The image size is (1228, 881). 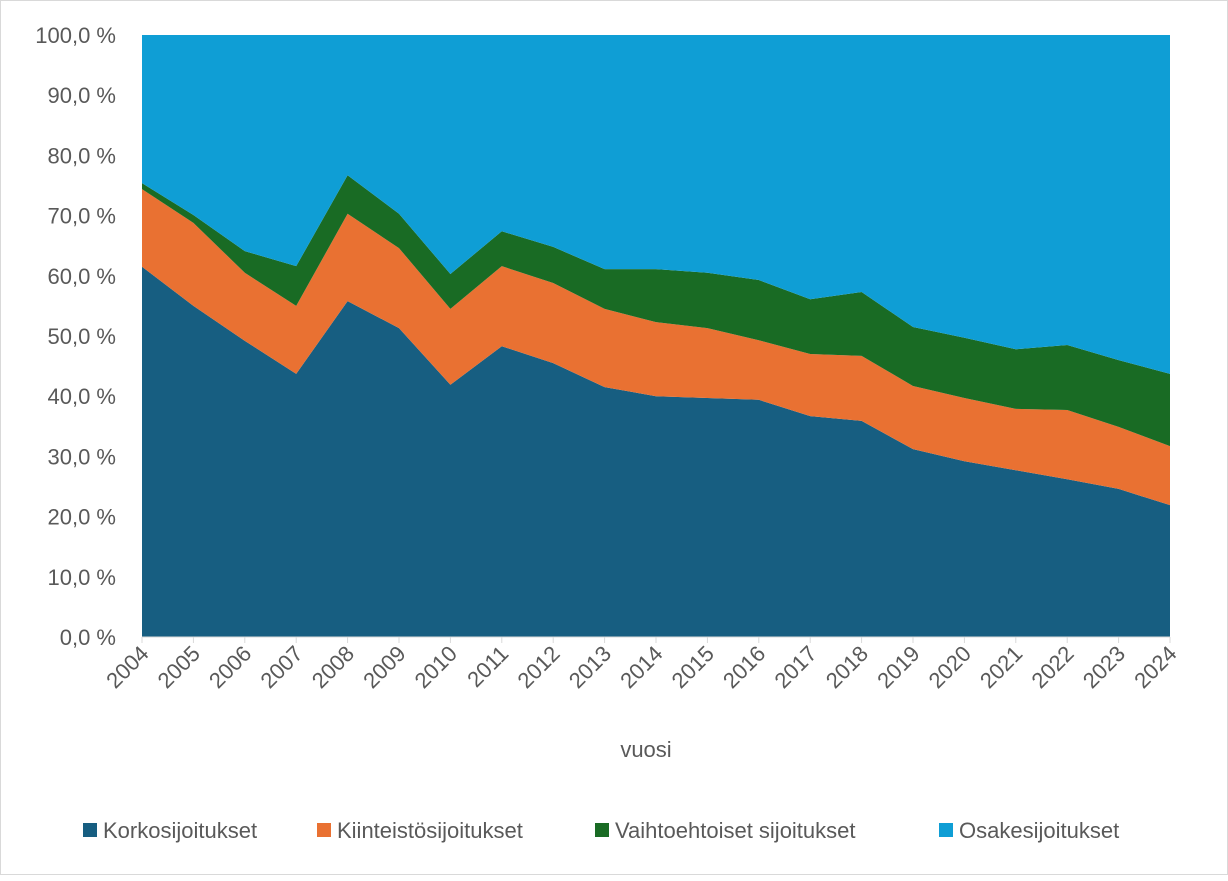 I want to click on x-tick-label: 2011, so click(x=487, y=666).